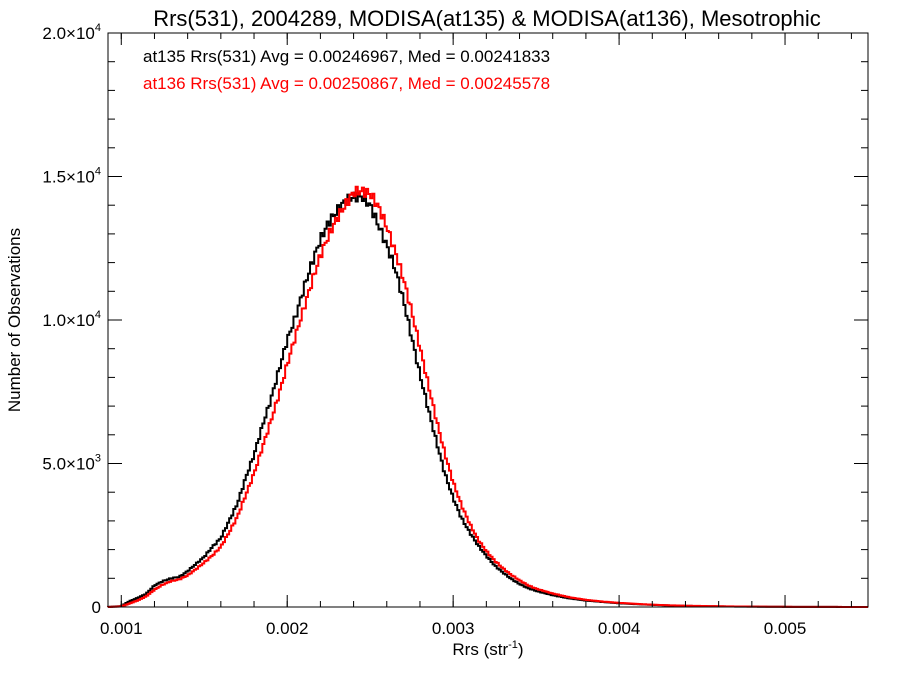 This screenshot has width=900, height=675. What do you see at coordinates (14, 320) in the screenshot?
I see `y-axis-label: Number of Observations` at bounding box center [14, 320].